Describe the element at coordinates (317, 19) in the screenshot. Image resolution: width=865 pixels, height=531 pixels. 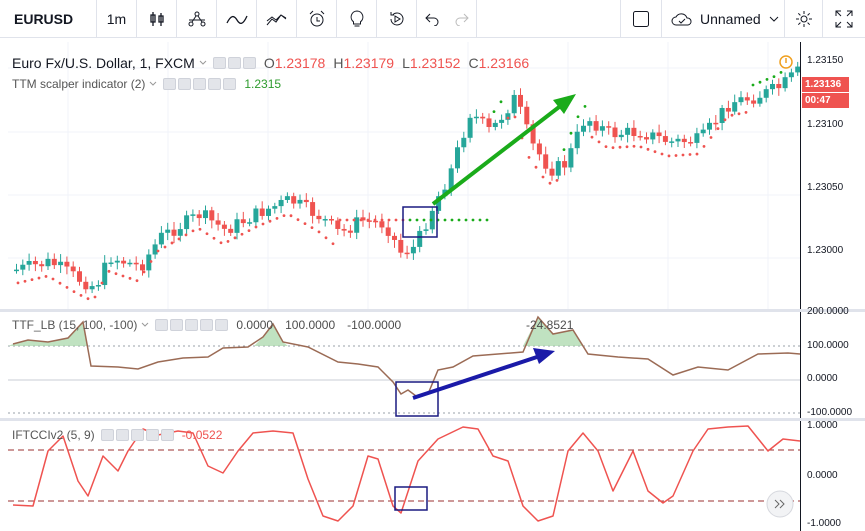
I see `alert-button` at that location.